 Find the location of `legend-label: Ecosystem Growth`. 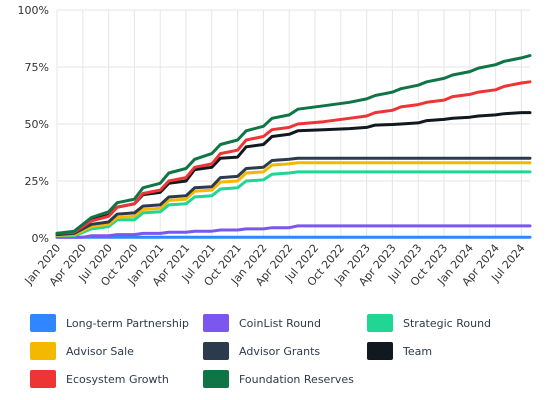

legend-label: Ecosystem Growth is located at coordinates (117, 379).